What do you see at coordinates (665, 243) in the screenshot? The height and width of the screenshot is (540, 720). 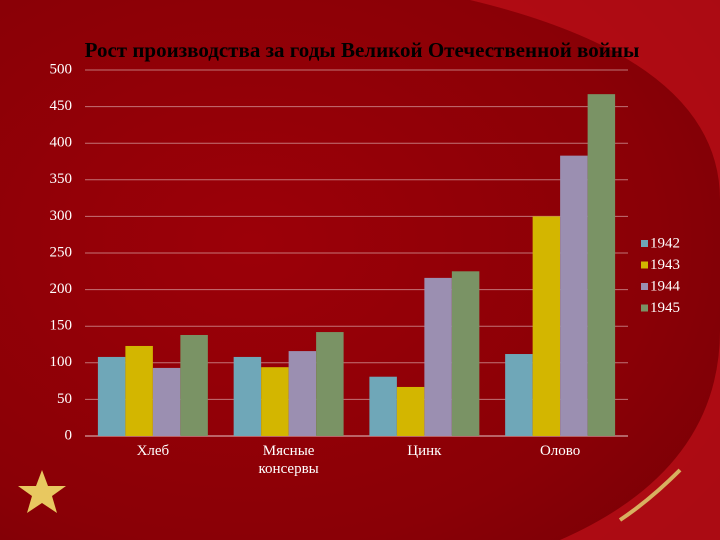 I see `legend-label: 1942` at bounding box center [665, 243].